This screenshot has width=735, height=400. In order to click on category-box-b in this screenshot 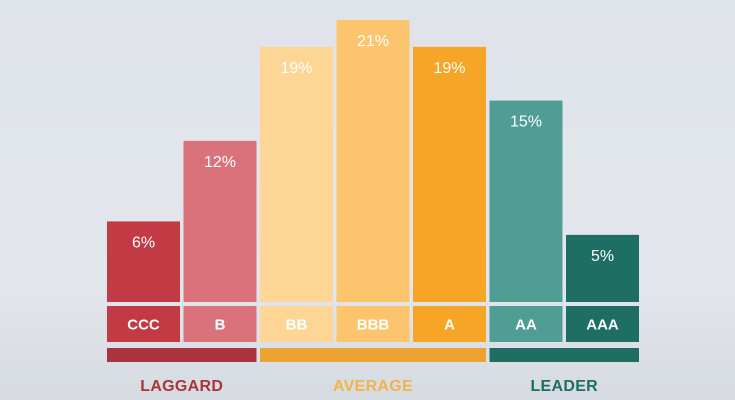, I will do `click(220, 324)`.